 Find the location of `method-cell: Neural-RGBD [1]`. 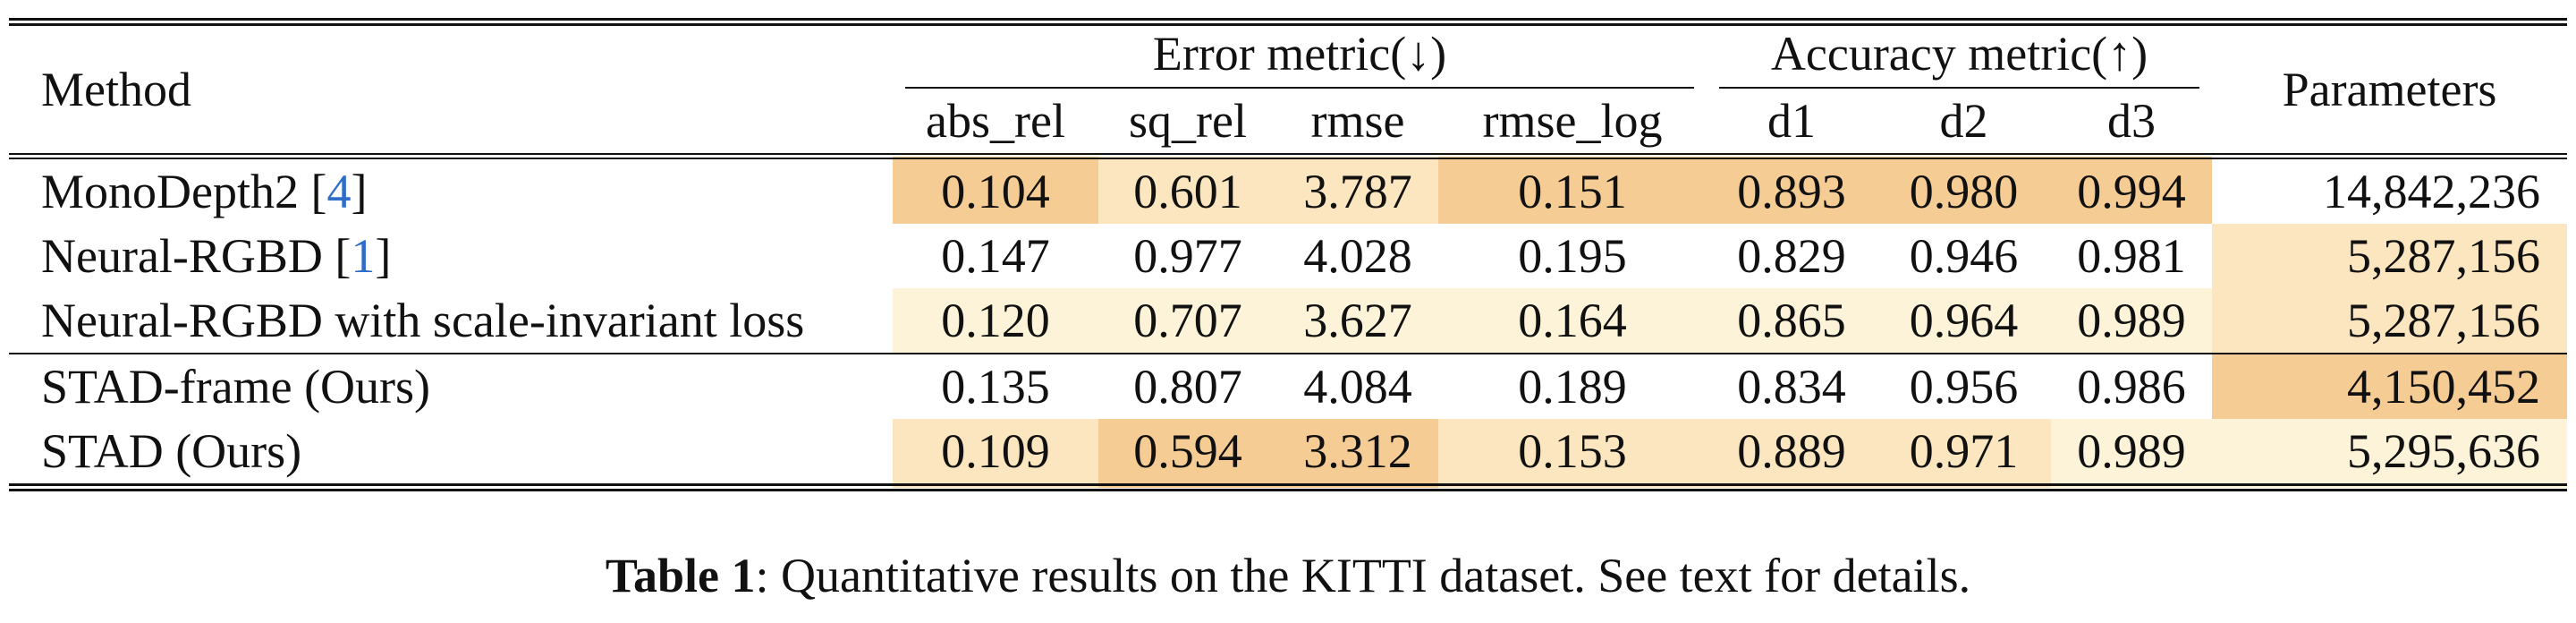

method-cell: Neural-RGBD [1] is located at coordinates (451, 256).